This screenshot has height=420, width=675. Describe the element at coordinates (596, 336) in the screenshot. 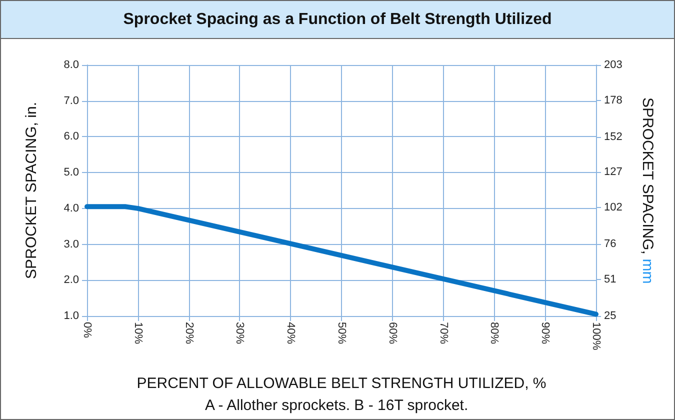

I see `x-tick-label: 100%` at that location.